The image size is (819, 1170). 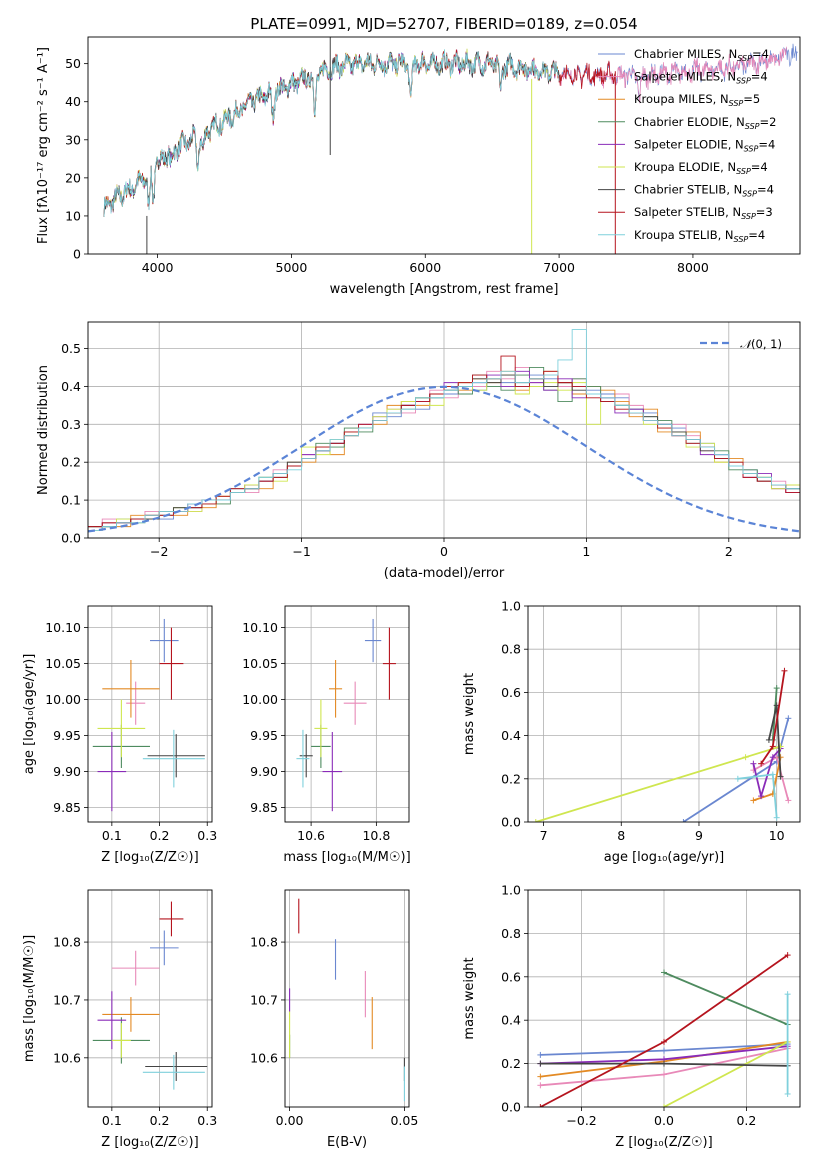 What do you see at coordinates (71, 386) in the screenshot?
I see `y-tick-label: 0.4` at bounding box center [71, 386].